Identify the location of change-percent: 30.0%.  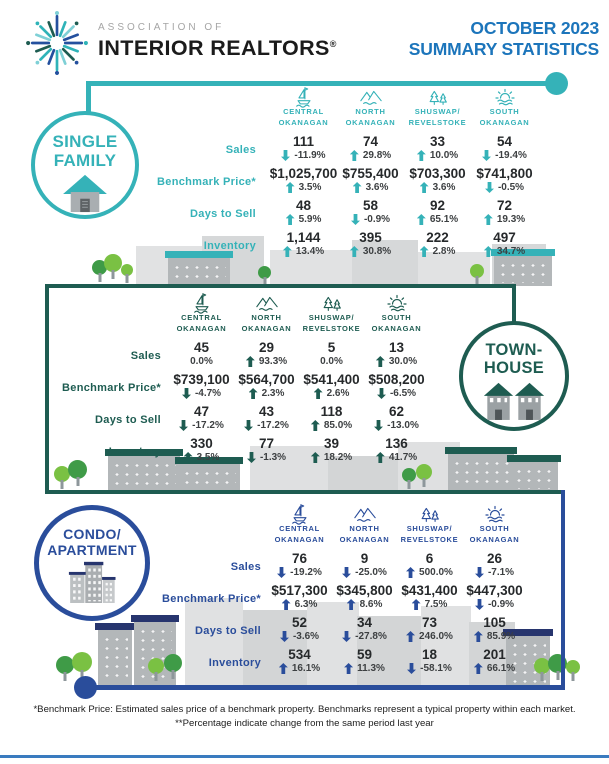
(403, 361).